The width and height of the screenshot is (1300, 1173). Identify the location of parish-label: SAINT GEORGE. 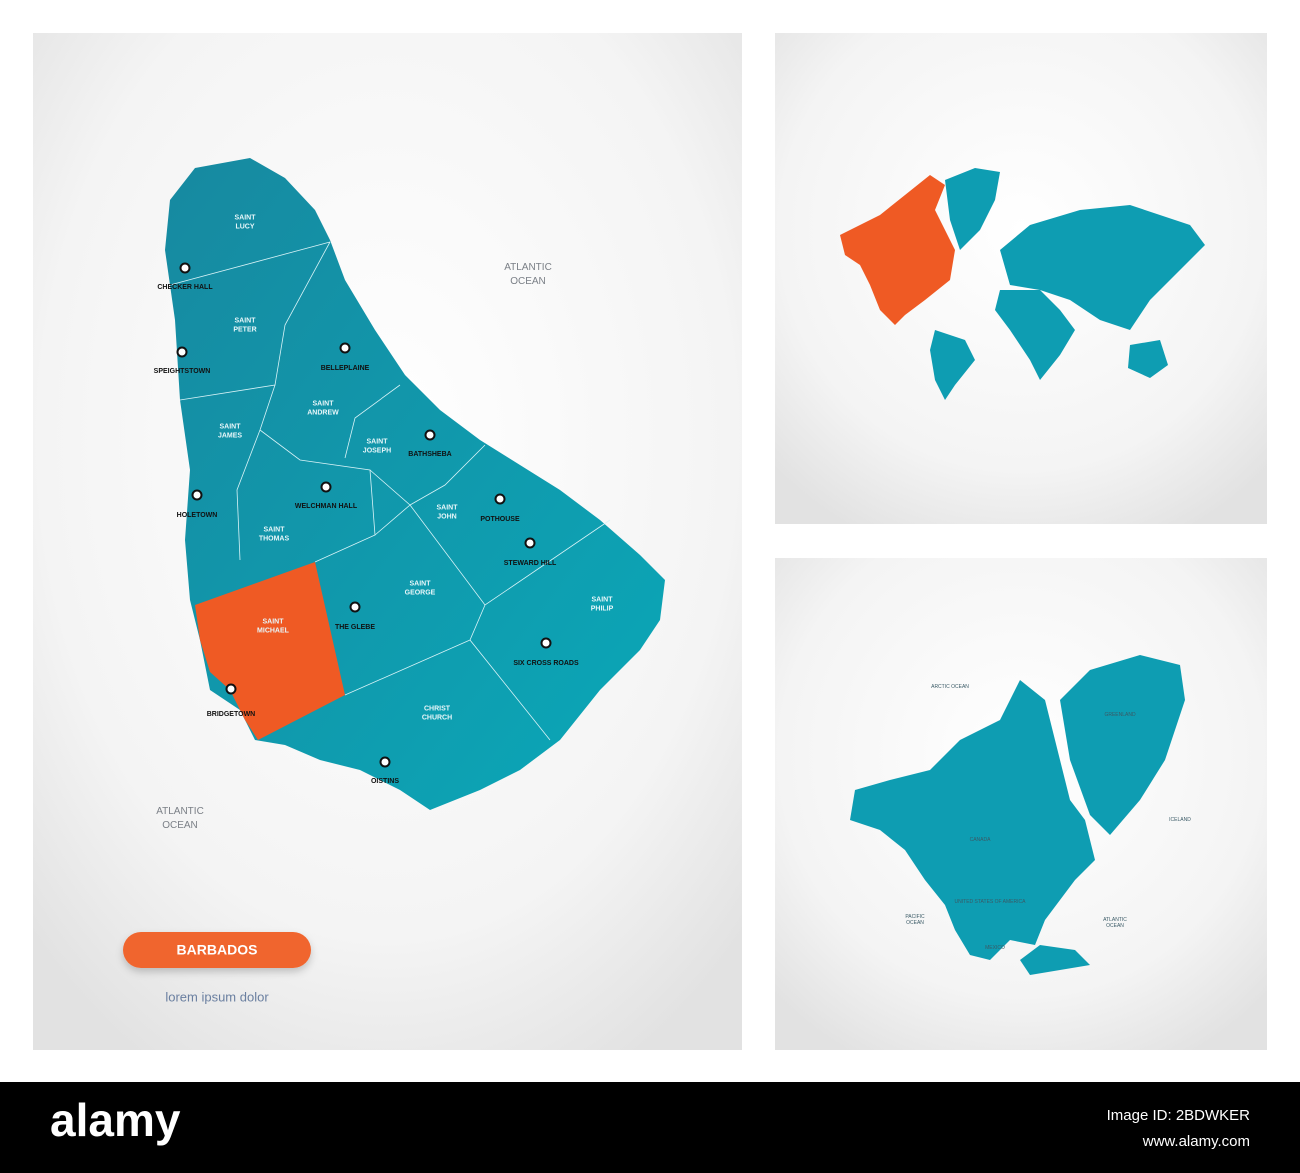
(420, 588).